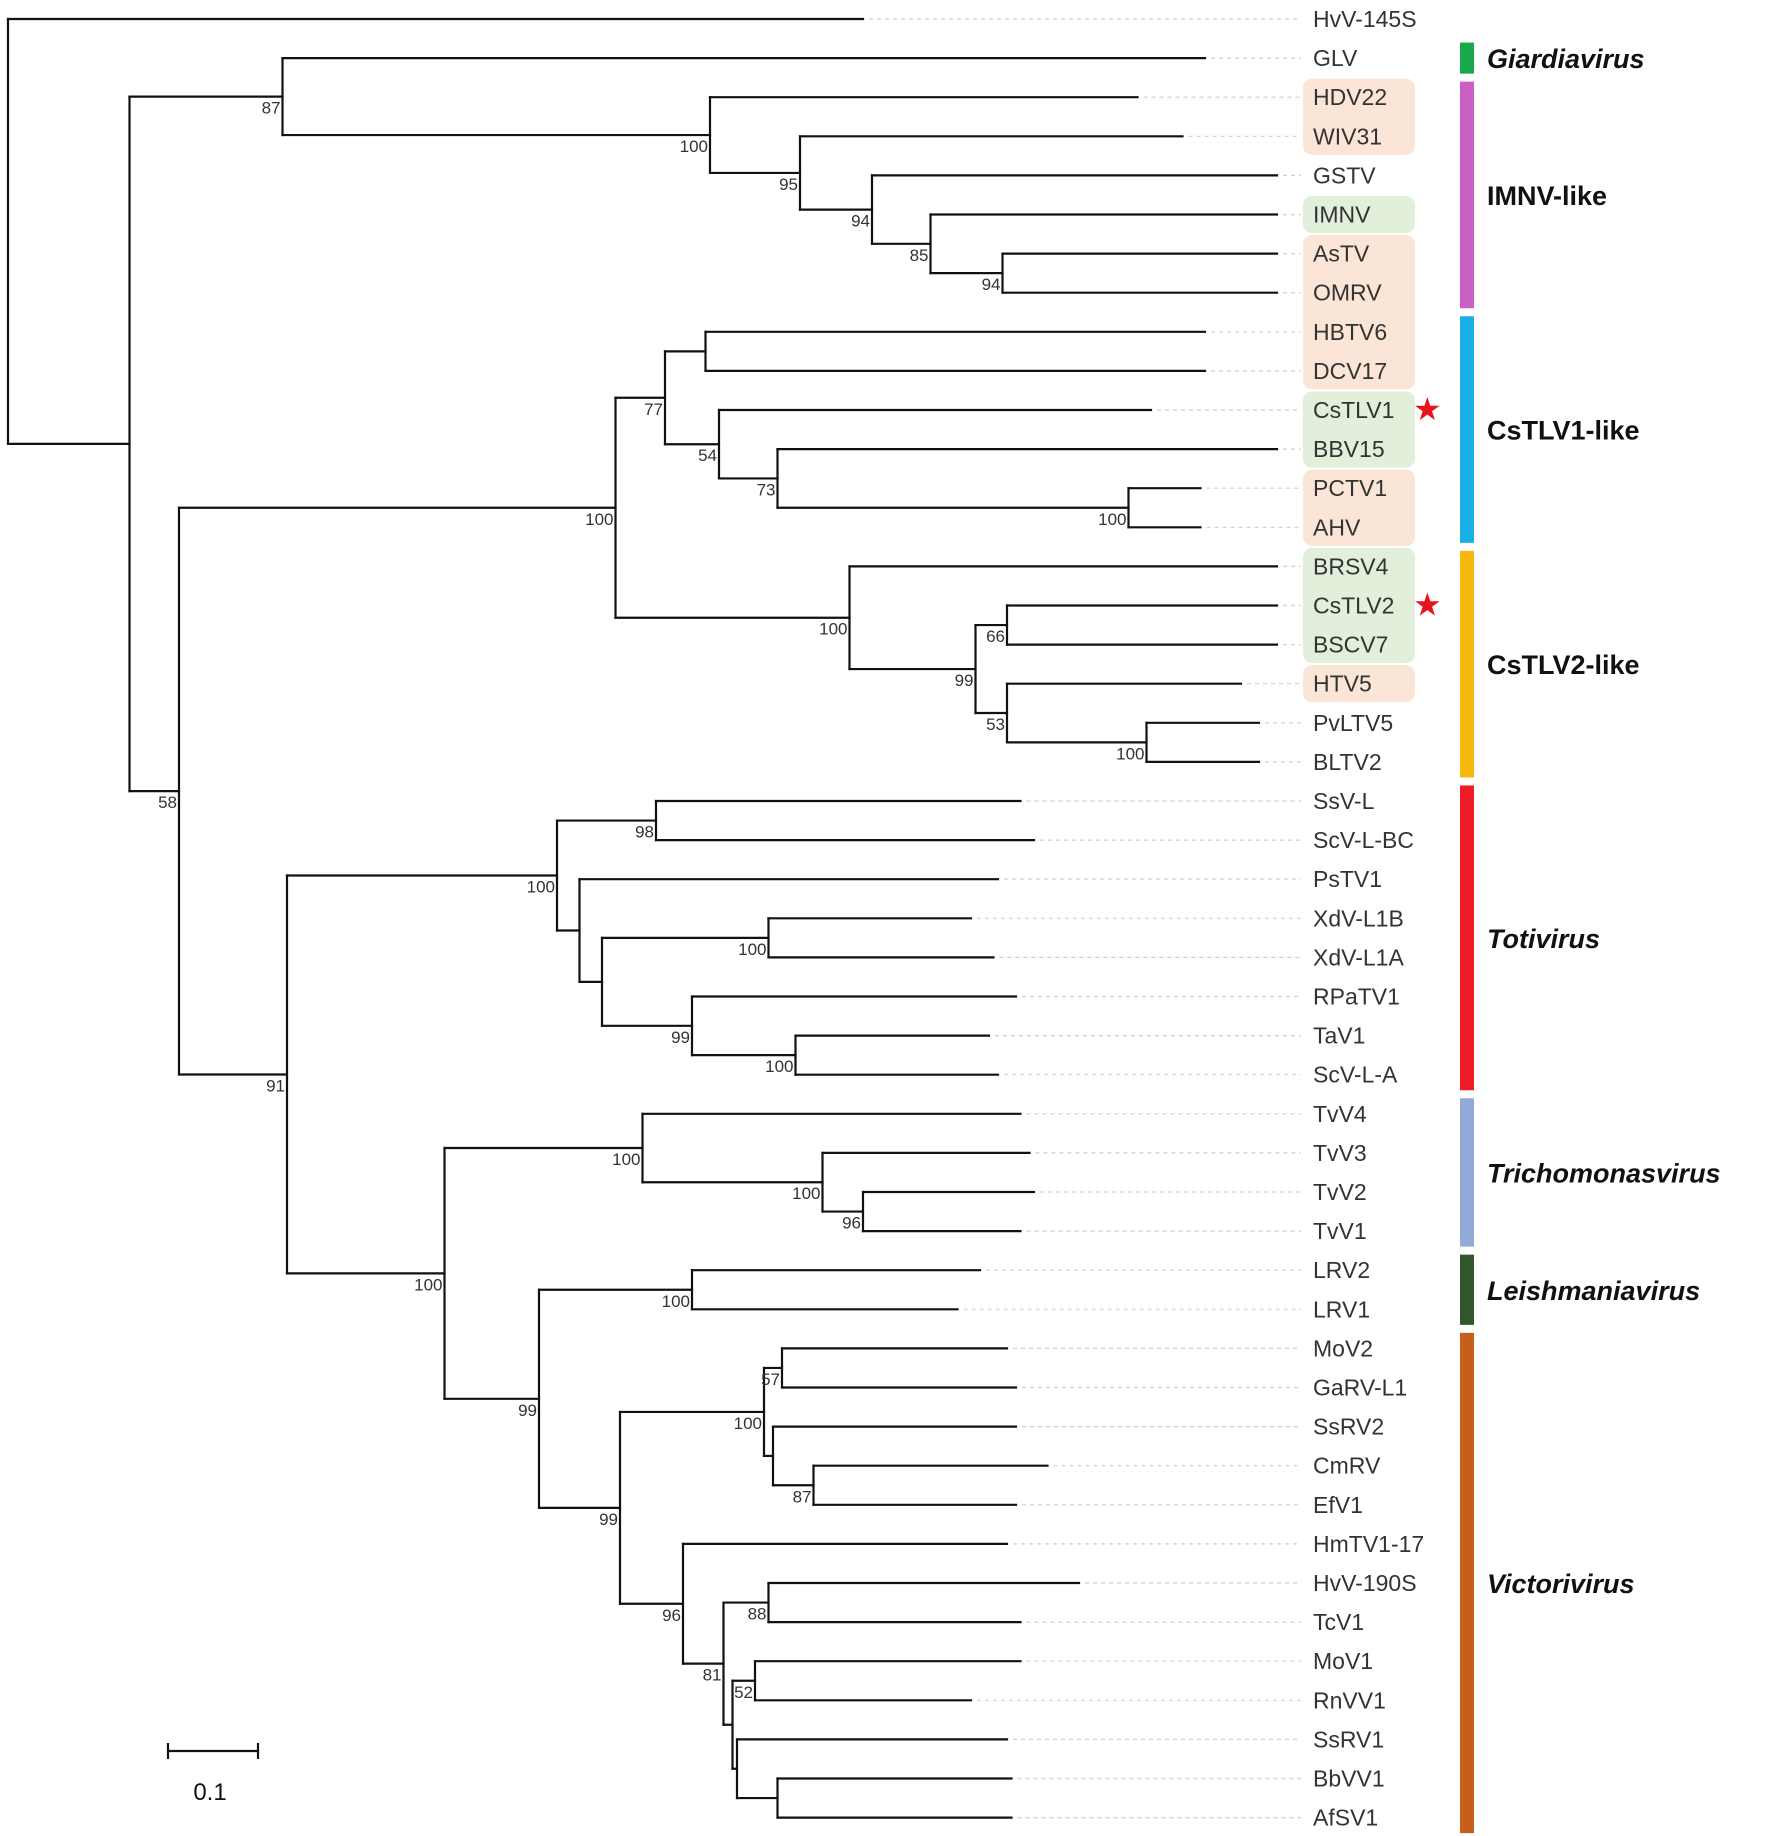  What do you see at coordinates (1359, 214) in the screenshot?
I see `highlight-box-imnv` at bounding box center [1359, 214].